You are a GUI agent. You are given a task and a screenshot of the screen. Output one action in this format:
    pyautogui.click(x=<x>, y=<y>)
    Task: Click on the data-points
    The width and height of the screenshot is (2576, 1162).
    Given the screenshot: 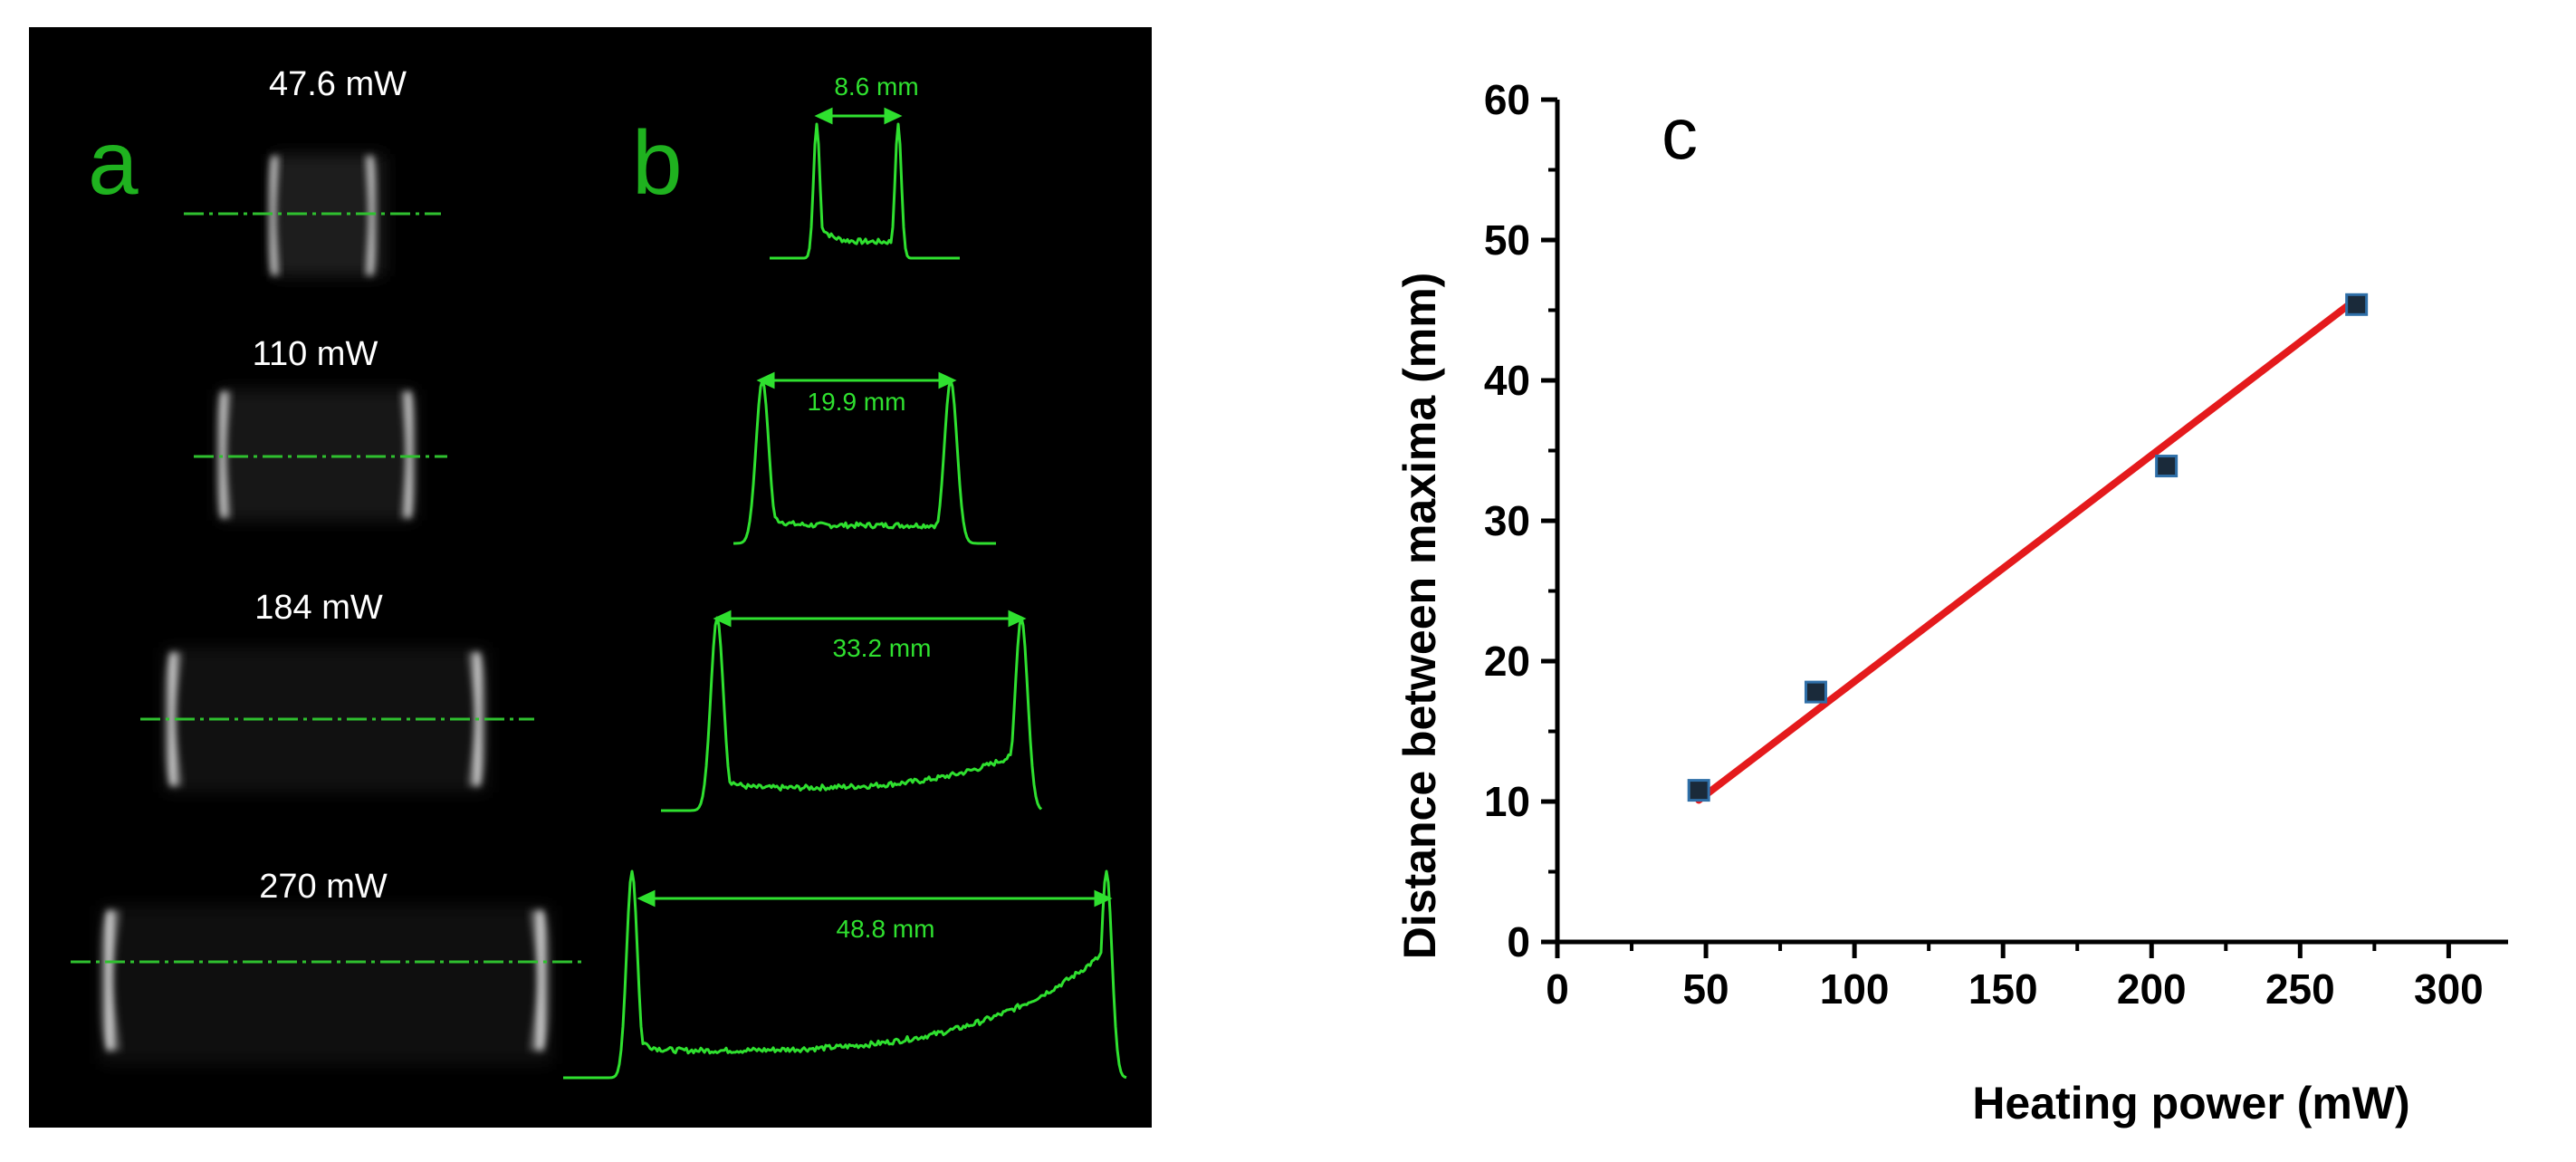 What is the action you would take?
    pyautogui.click(x=2028, y=547)
    